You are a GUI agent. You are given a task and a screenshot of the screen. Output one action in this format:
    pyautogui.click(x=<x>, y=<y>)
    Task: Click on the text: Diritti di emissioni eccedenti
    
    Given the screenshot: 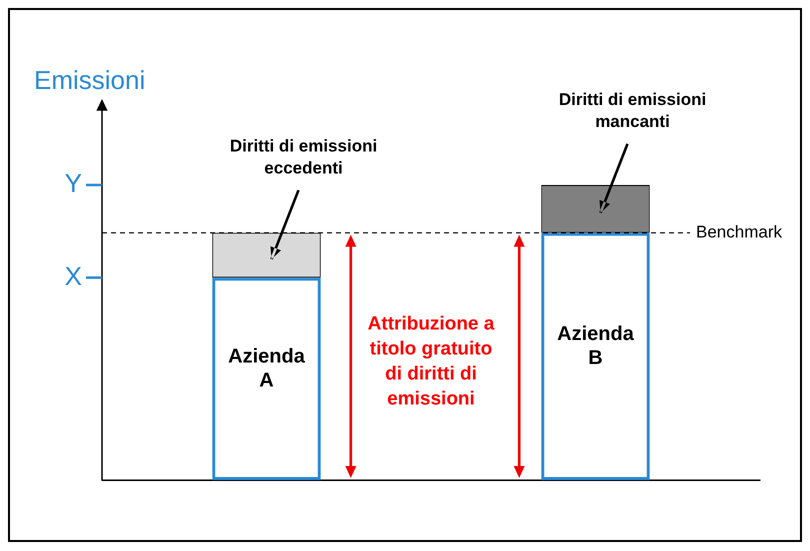 What is the action you would take?
    pyautogui.click(x=304, y=157)
    